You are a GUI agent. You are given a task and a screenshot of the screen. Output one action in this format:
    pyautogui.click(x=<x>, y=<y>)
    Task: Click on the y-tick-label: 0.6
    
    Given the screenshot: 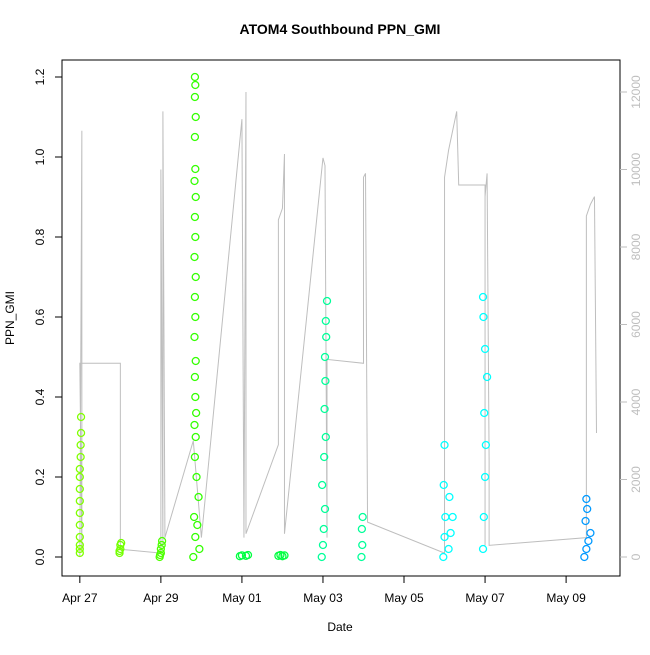 What is the action you would take?
    pyautogui.click(x=40, y=316)
    